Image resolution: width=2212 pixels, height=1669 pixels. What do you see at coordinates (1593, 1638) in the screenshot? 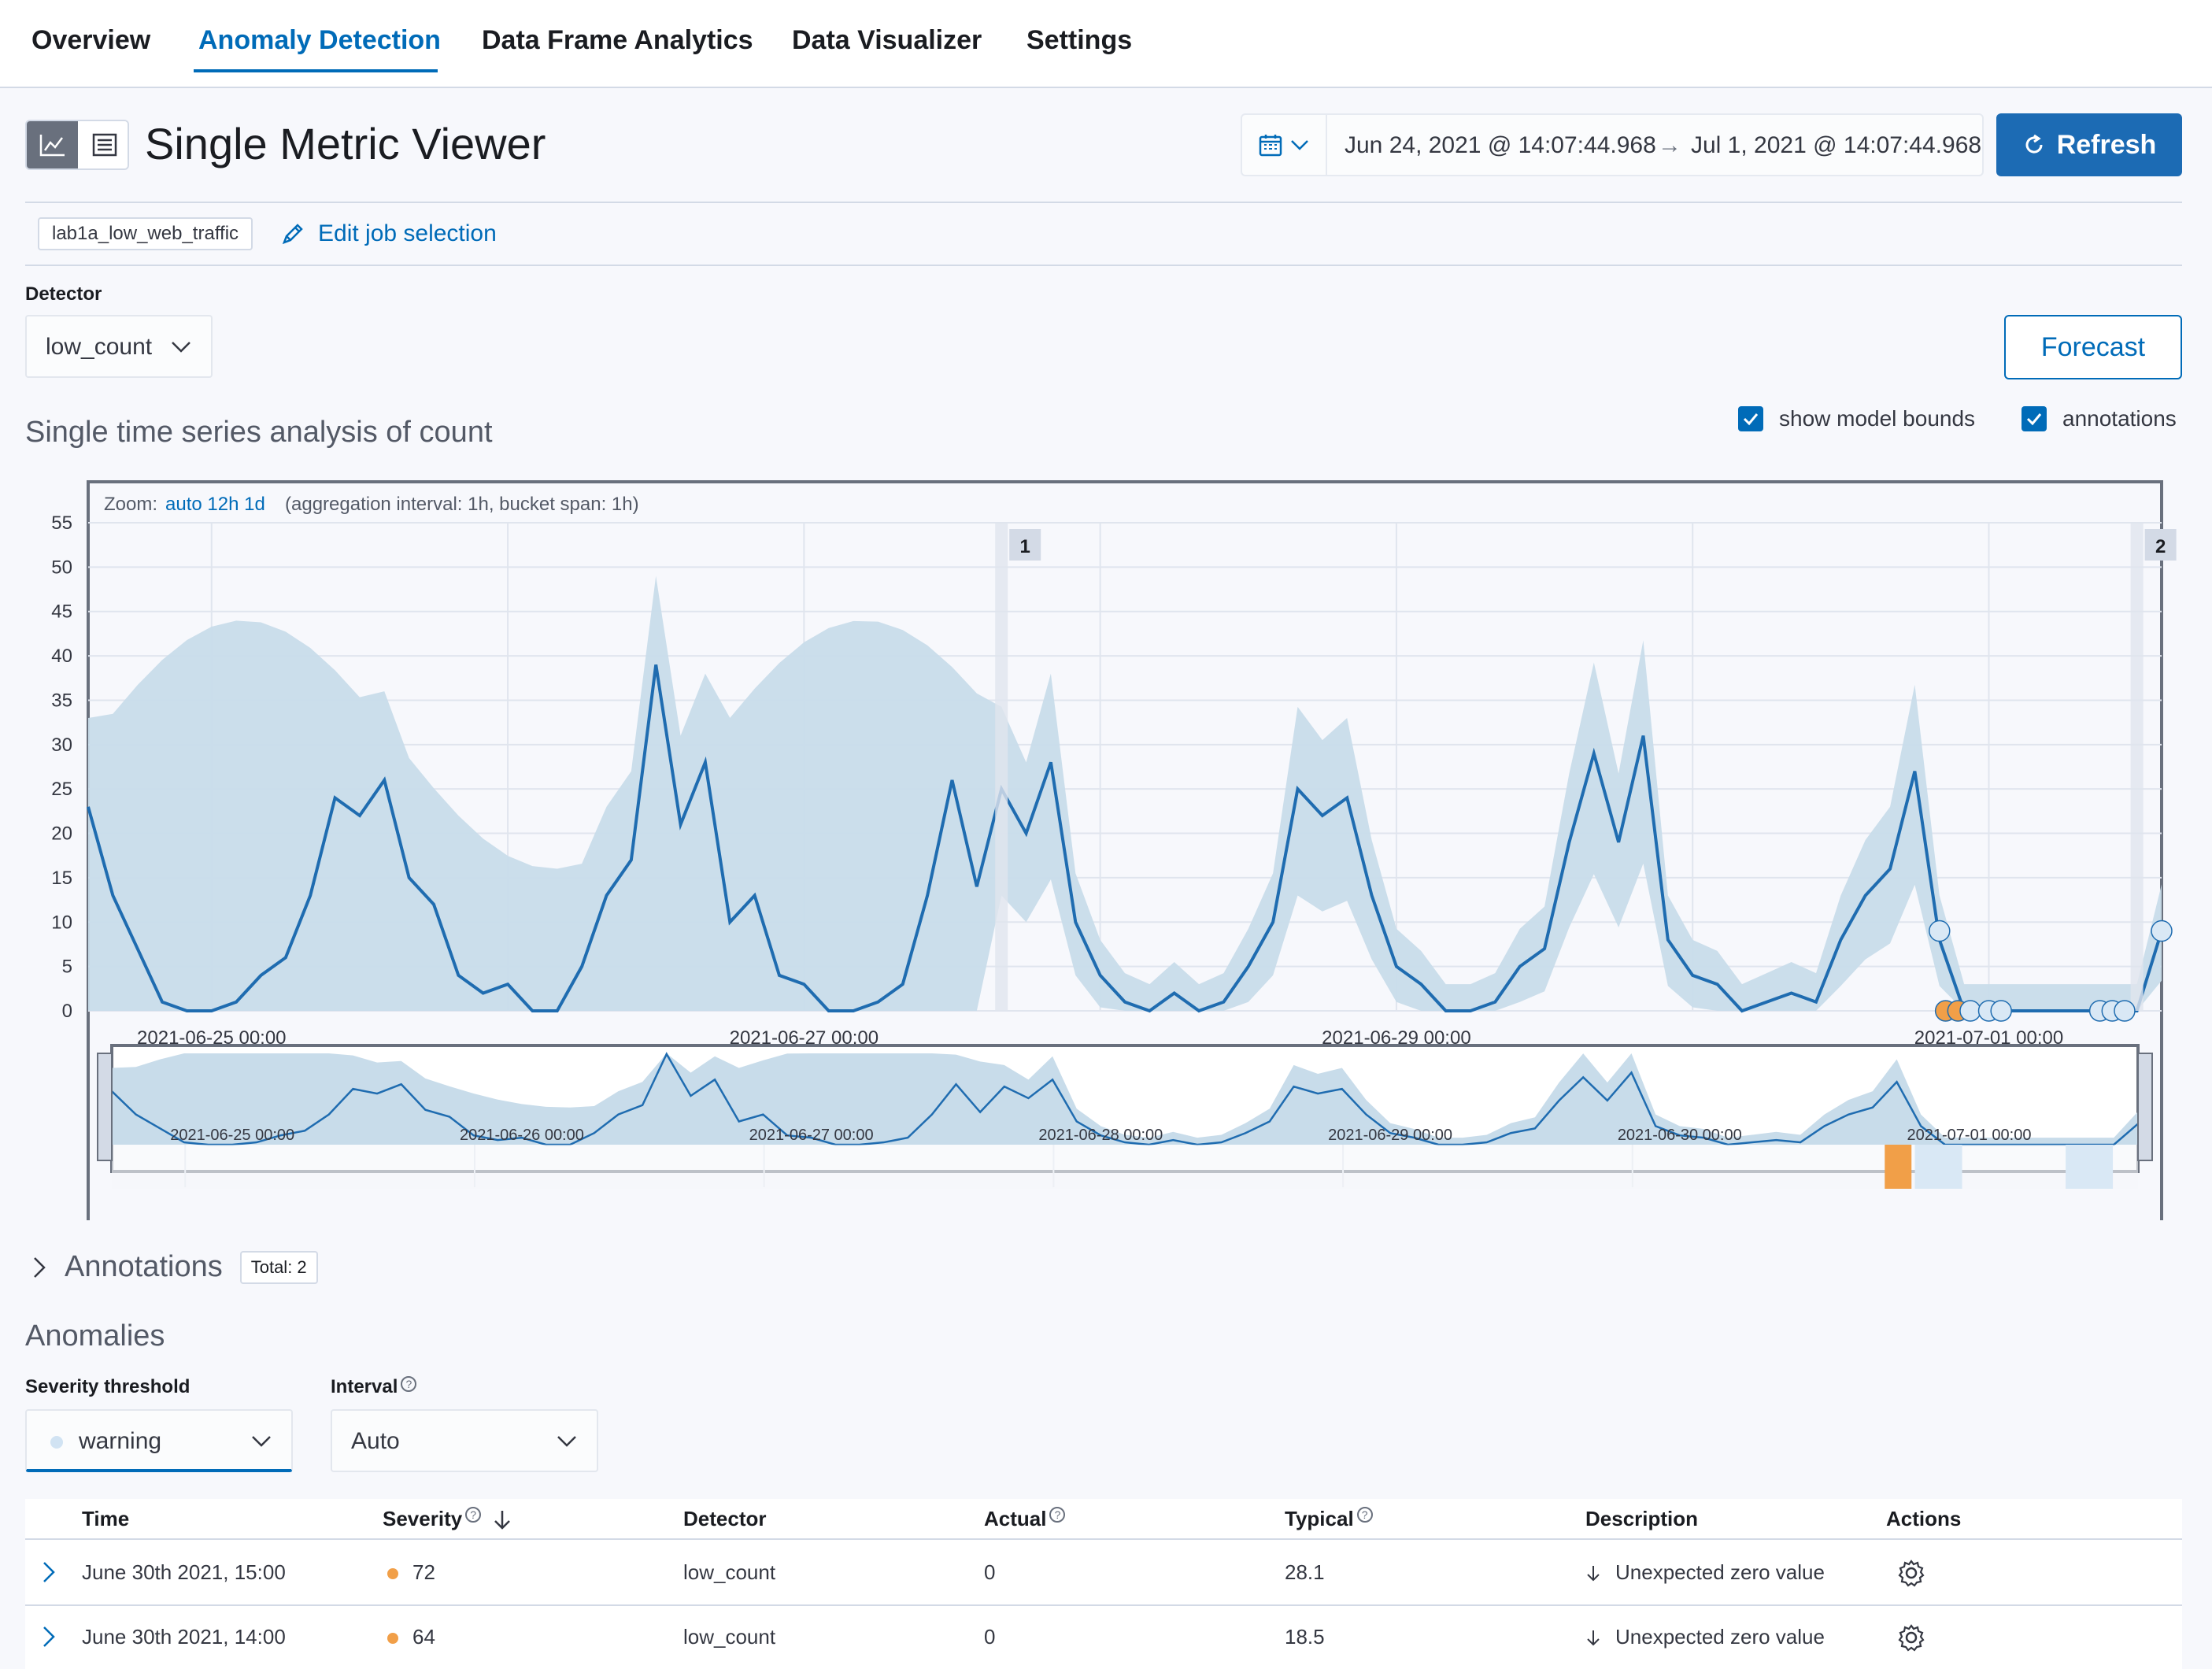
I see `arrow-down-icon` at bounding box center [1593, 1638].